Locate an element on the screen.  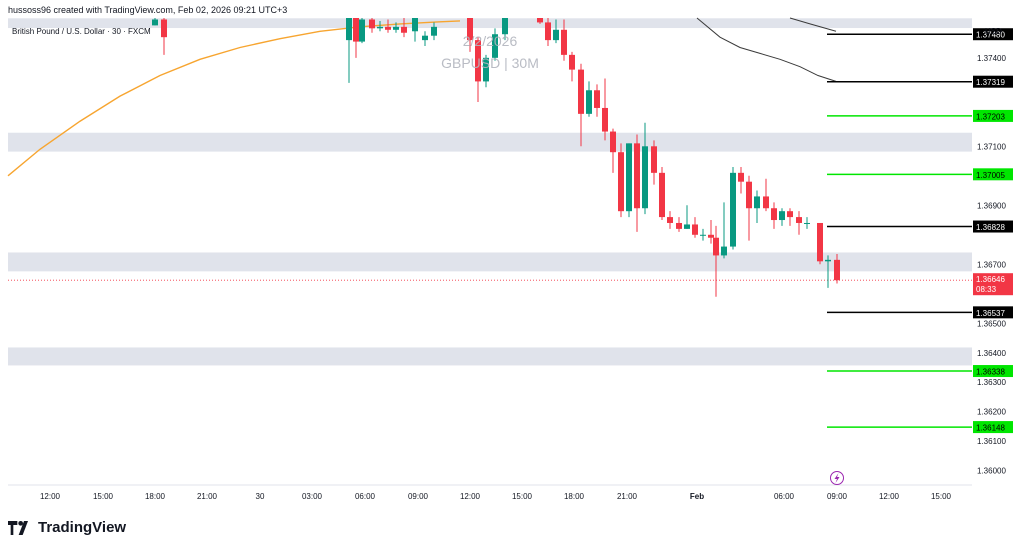
time-tick-label: Feb is located at coordinates (697, 496).